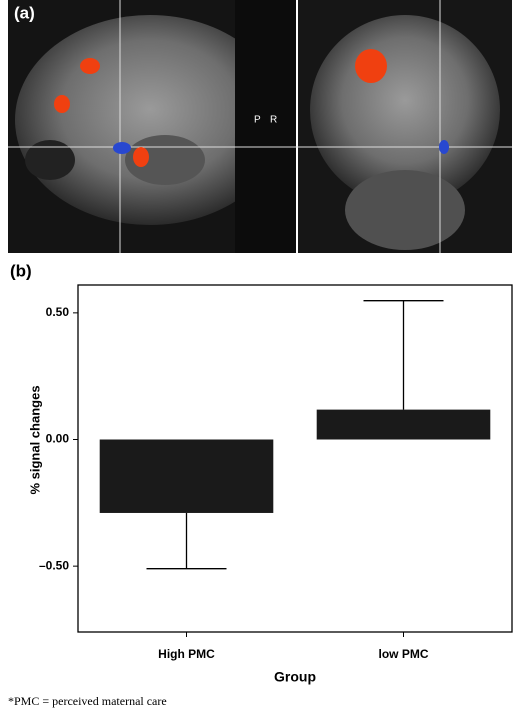  What do you see at coordinates (34, 439) in the screenshot?
I see `y-axis-label: % signal changes` at bounding box center [34, 439].